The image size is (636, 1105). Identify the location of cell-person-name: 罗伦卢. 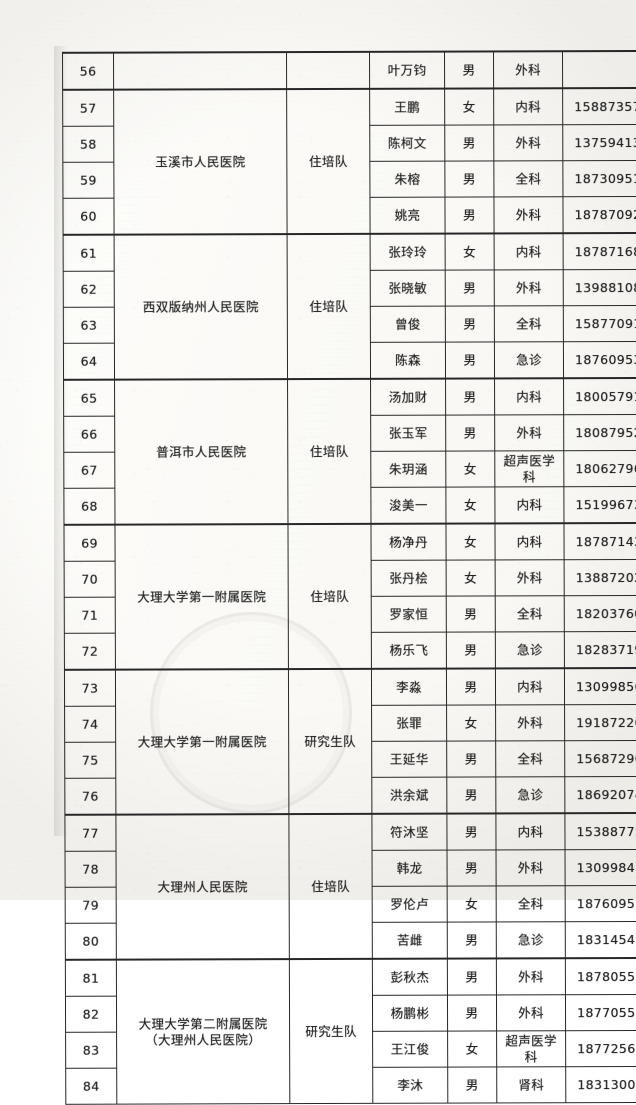
(410, 904).